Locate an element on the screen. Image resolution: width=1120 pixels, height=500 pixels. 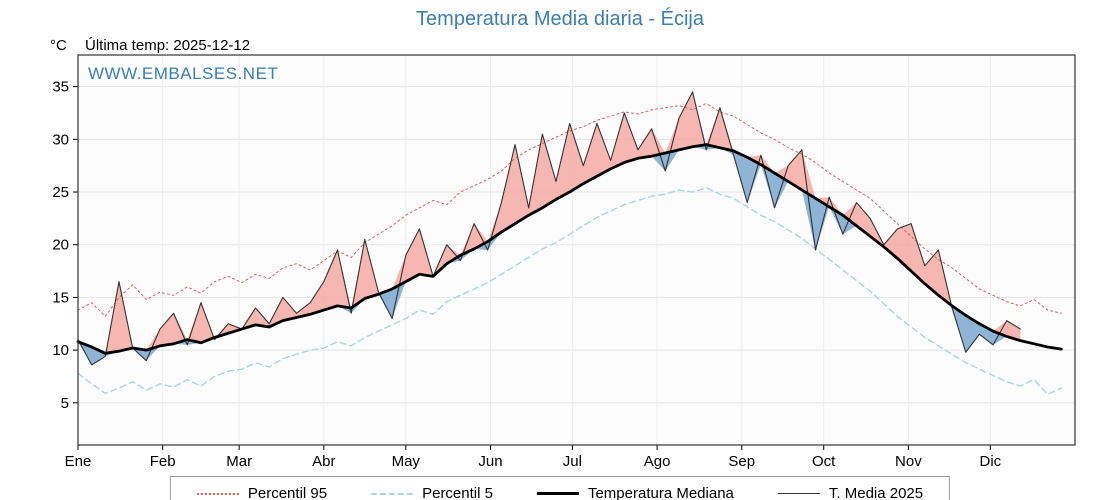
svg-text: Feb is located at coordinates (163, 461).